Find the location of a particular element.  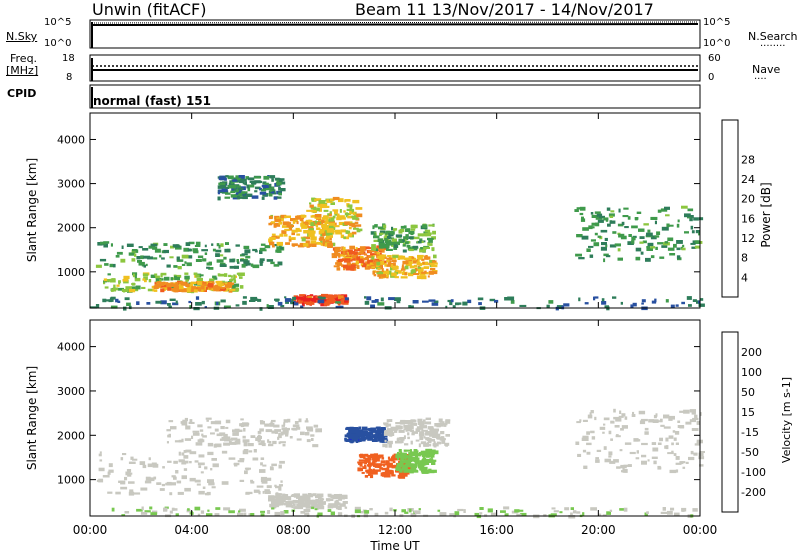

noise-ytick-top: 10^5 is located at coordinates (58, 22).